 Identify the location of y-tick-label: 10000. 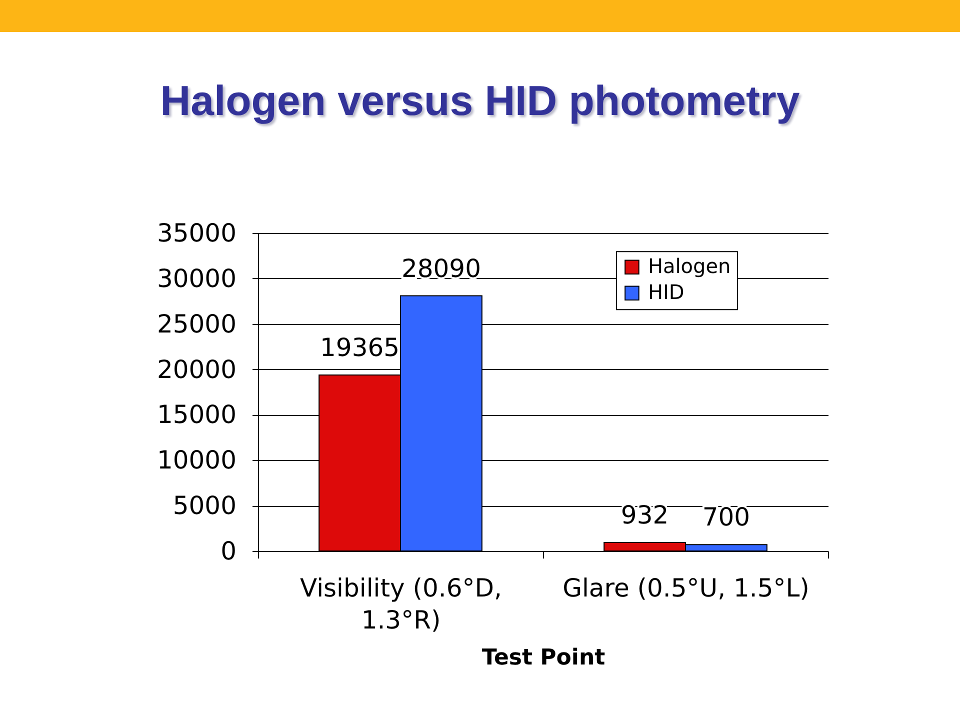
(196, 460).